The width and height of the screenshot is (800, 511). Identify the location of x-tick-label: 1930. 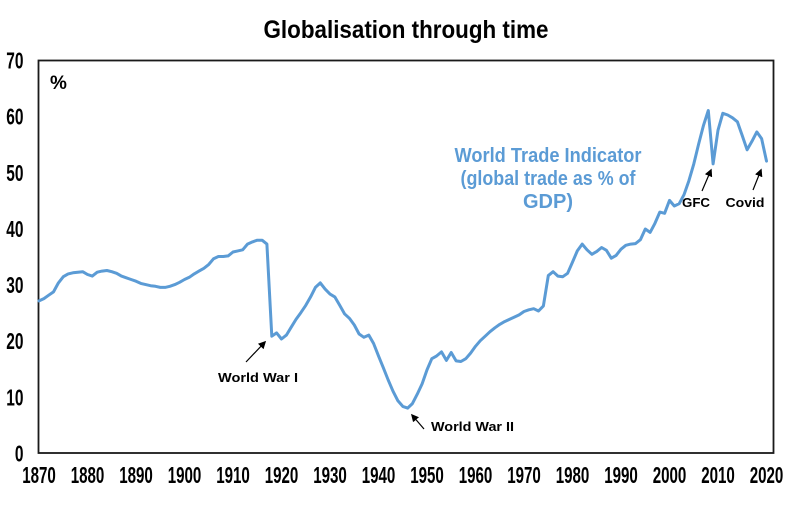
(330, 475).